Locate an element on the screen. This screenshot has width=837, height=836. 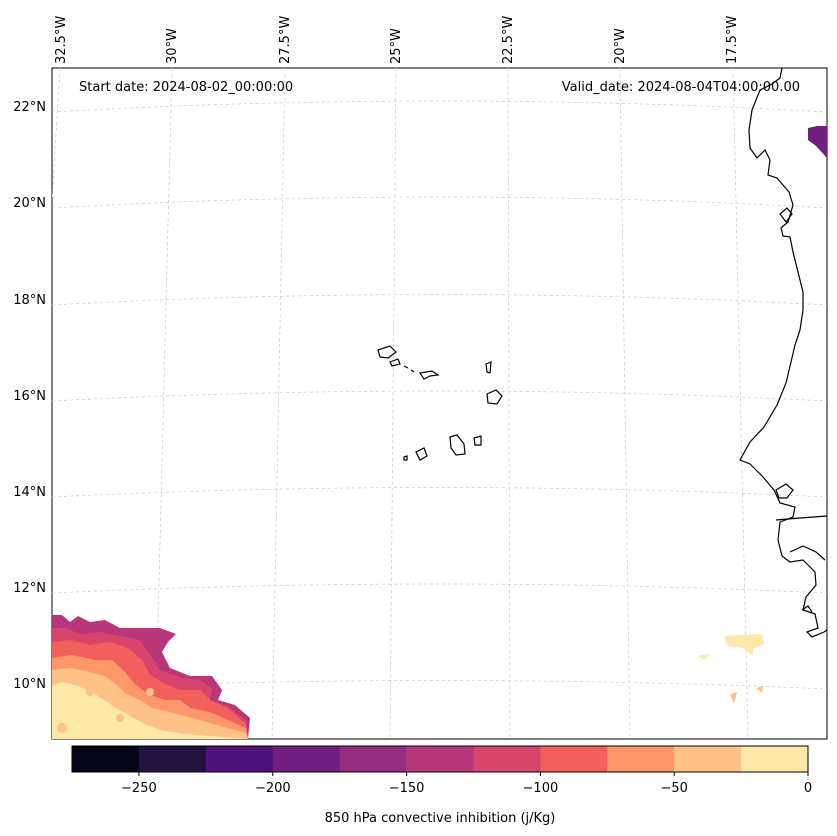
coast-islet is located at coordinates (807, 609).